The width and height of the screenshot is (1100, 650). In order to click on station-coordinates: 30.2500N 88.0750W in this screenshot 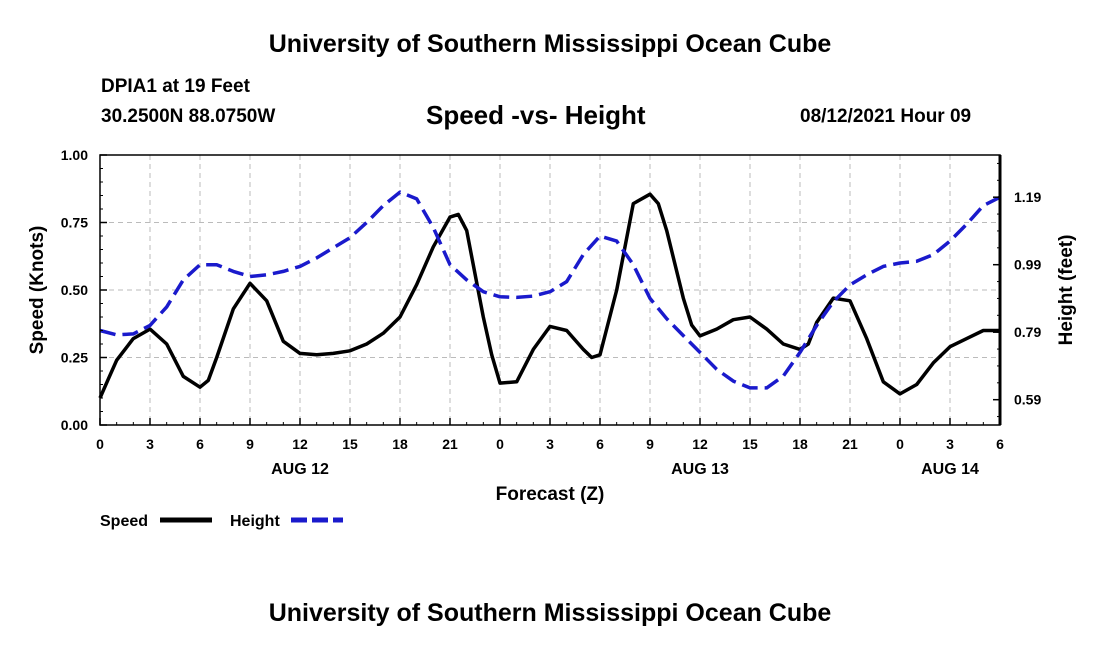, I will do `click(188, 116)`.